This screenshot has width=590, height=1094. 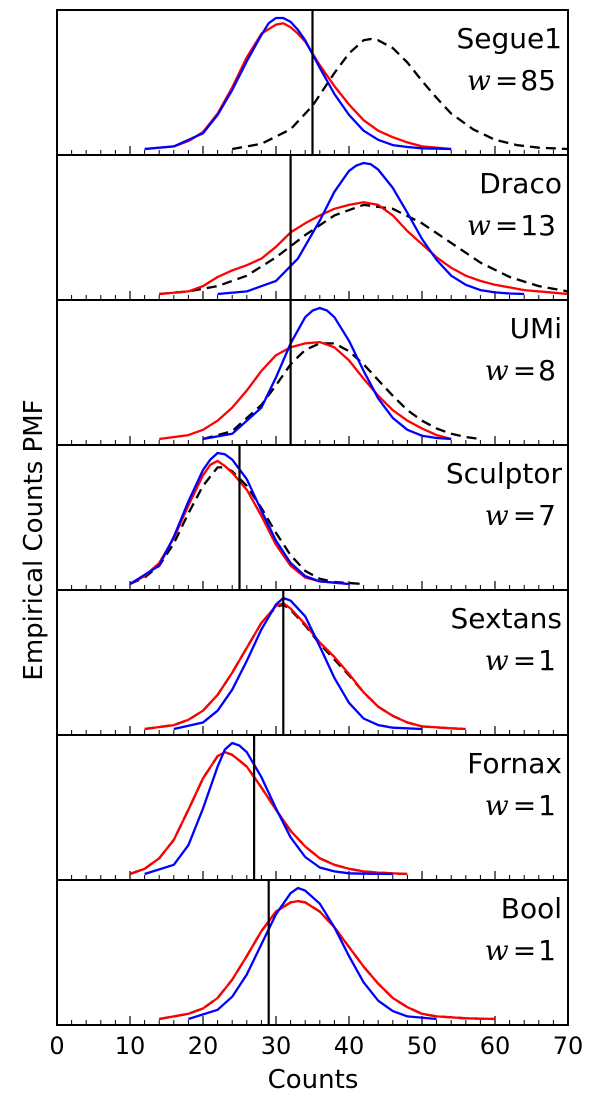 I want to click on series-red-umi, so click(x=305, y=390).